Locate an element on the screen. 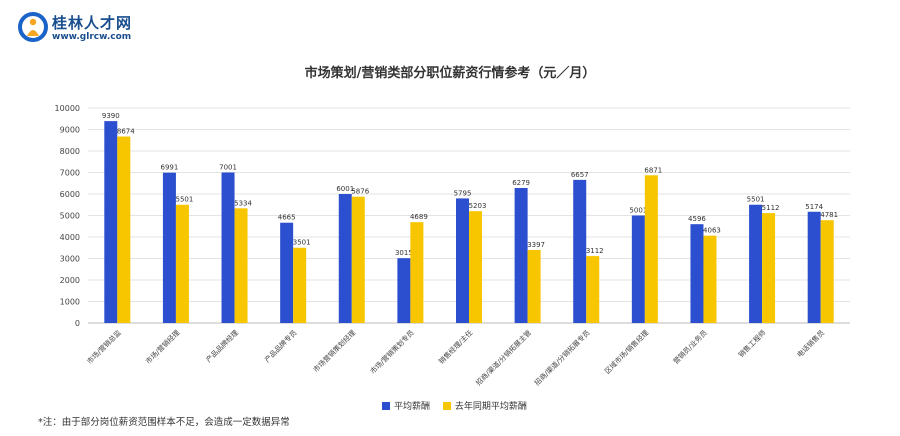  y-tick-label: 3000 is located at coordinates (70, 259).